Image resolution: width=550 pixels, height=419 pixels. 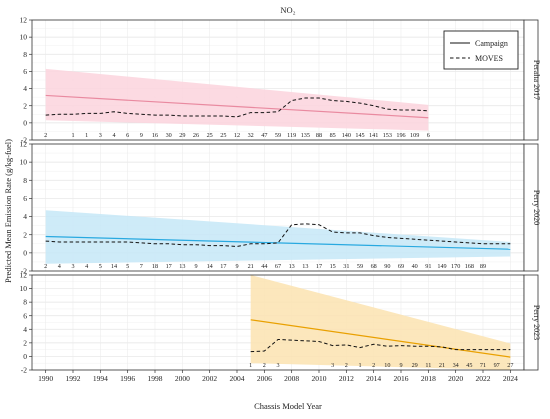 What do you see at coordinates (155, 266) in the screenshot?
I see `count-label: 18` at bounding box center [155, 266].